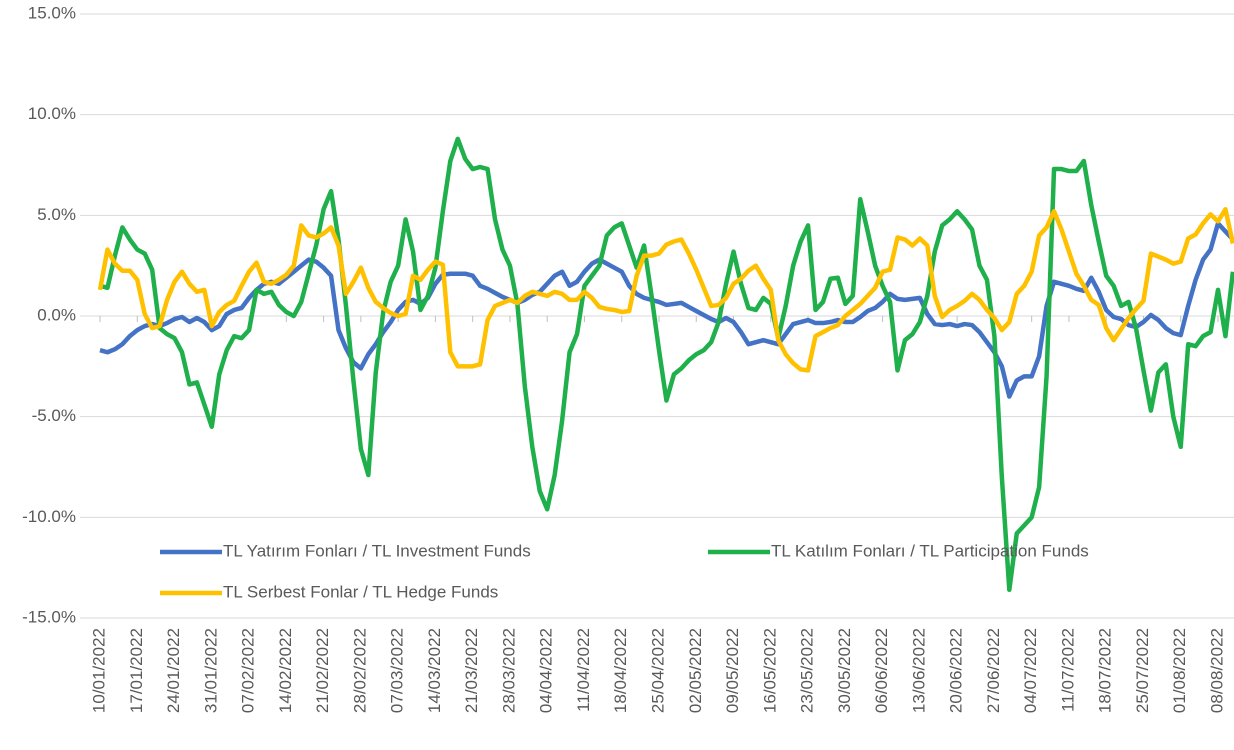 The width and height of the screenshot is (1234, 750). I want to click on x-tick-label: 08/08/2022, so click(1216, 670).